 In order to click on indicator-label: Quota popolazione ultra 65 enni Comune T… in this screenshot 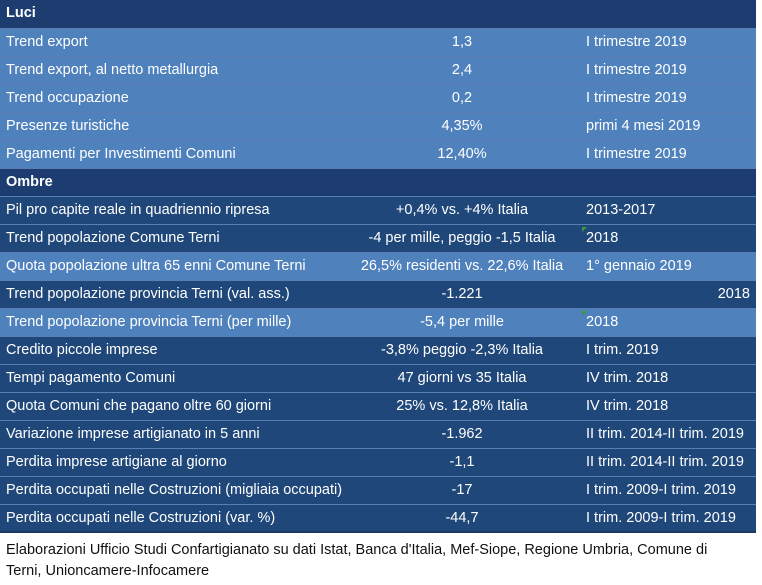, I will do `click(156, 266)`.